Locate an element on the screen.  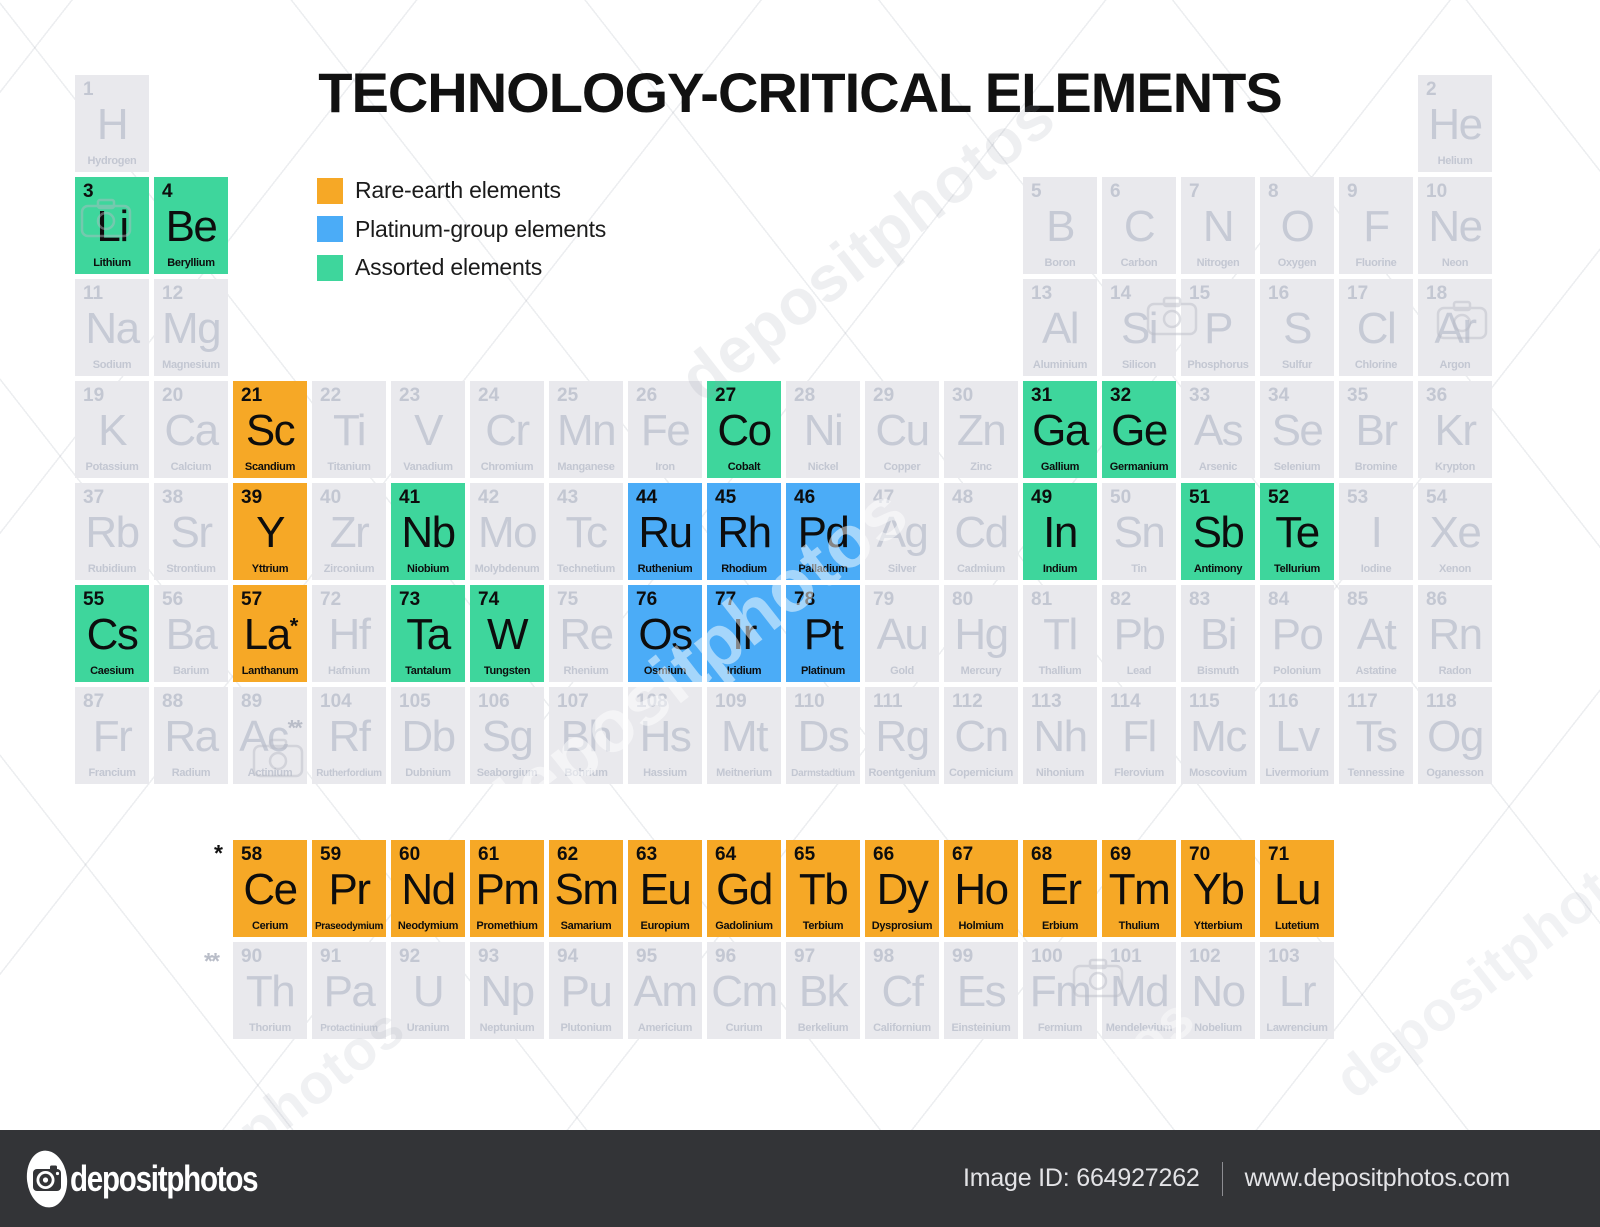
element-cell-rf: 104 Rf Rutherfordium is located at coordinates (349, 735).